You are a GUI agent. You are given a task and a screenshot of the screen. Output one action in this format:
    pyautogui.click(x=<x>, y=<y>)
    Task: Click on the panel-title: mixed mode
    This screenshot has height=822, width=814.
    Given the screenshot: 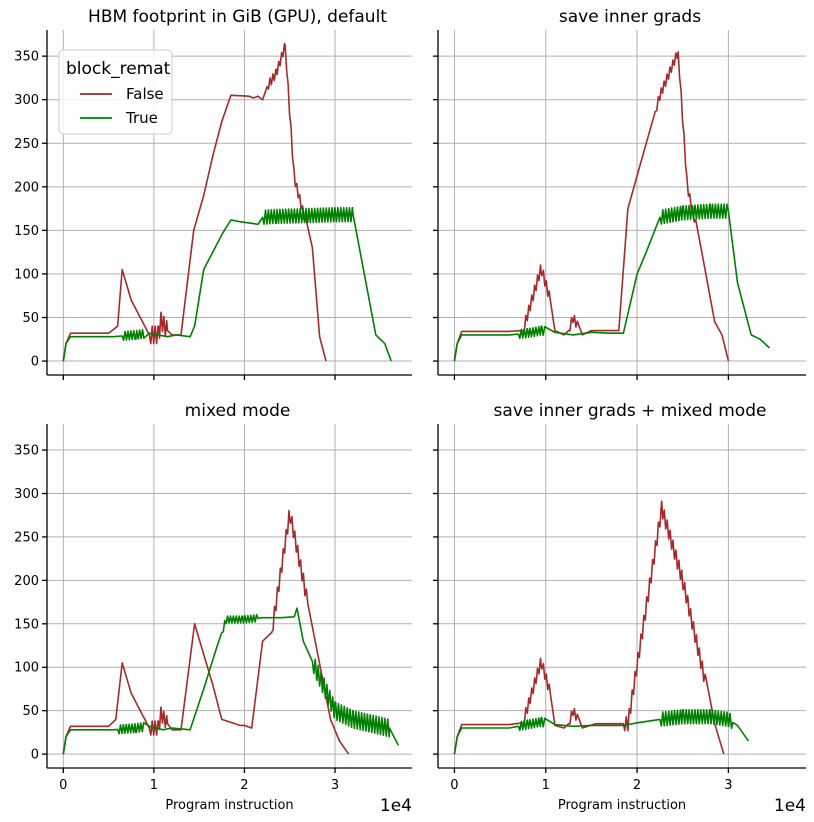 What is the action you would take?
    pyautogui.click(x=238, y=411)
    